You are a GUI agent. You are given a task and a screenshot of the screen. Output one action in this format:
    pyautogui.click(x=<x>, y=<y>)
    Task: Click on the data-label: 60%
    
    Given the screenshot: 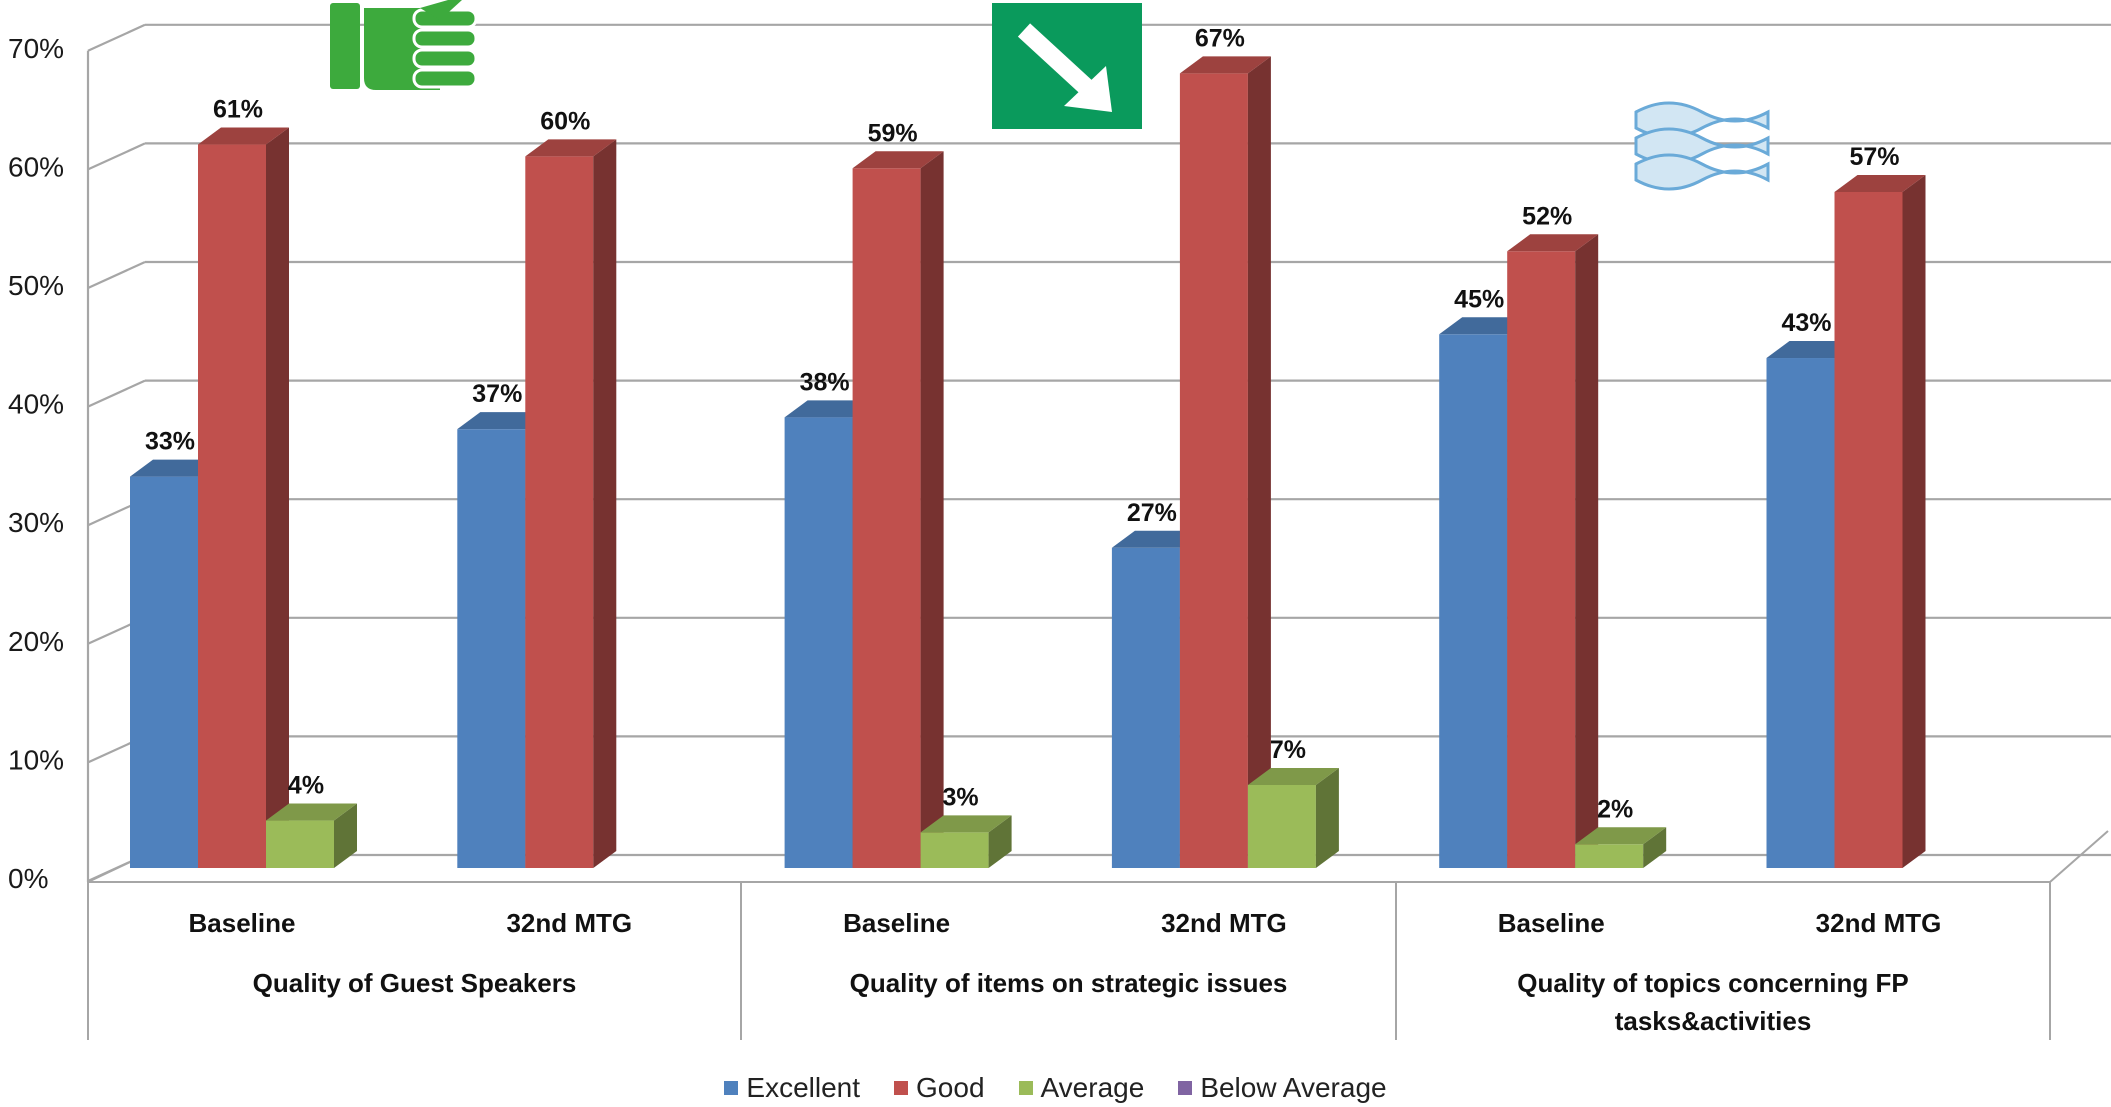 What is the action you would take?
    pyautogui.click(x=565, y=121)
    